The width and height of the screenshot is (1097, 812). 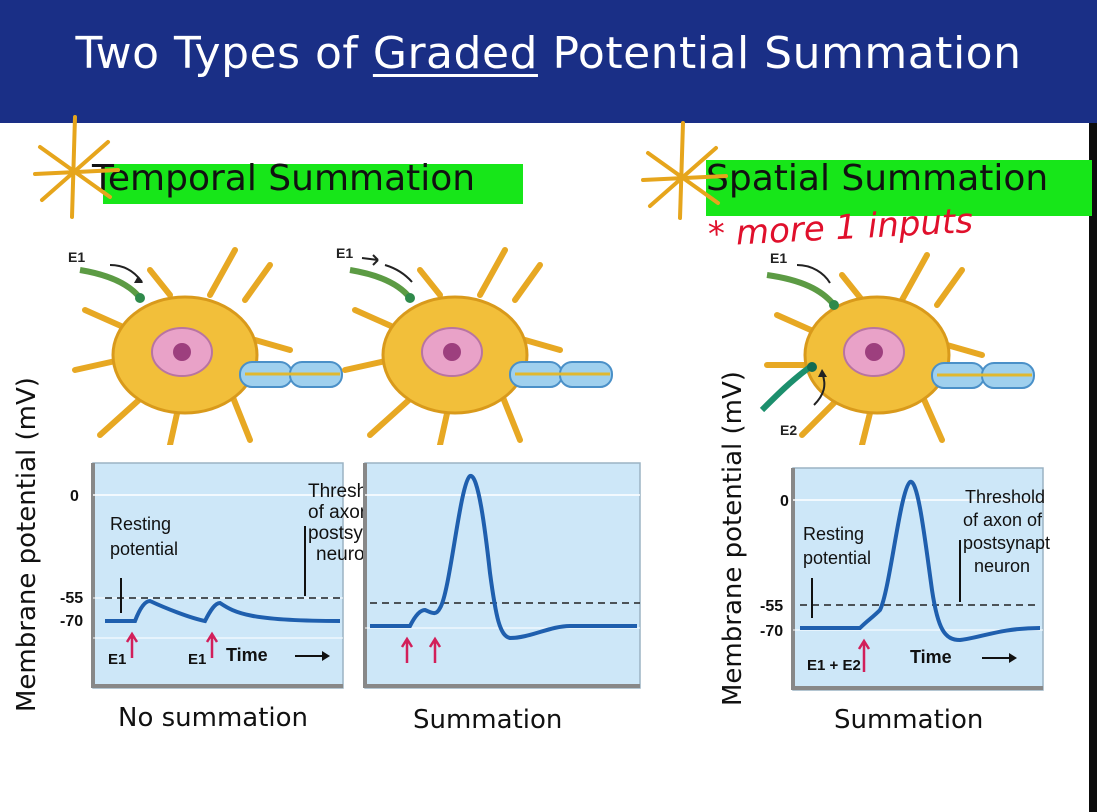 I want to click on slide-title: Two Types of Graded Potential Summation, so click(x=548, y=53).